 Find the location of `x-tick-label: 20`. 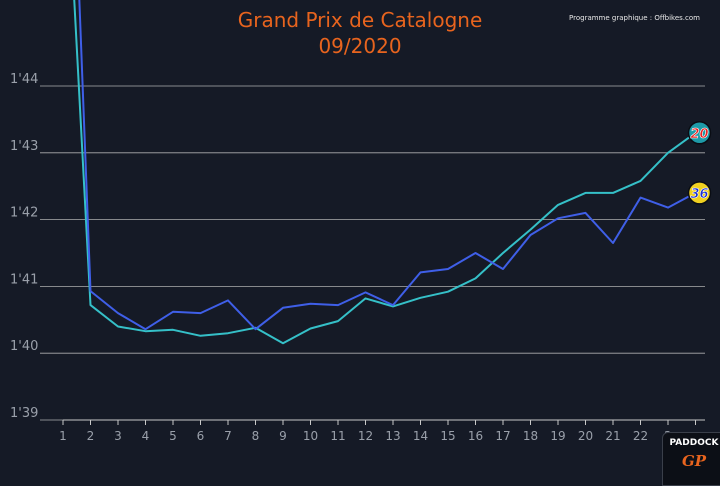

x-tick-label: 20 is located at coordinates (585, 436).